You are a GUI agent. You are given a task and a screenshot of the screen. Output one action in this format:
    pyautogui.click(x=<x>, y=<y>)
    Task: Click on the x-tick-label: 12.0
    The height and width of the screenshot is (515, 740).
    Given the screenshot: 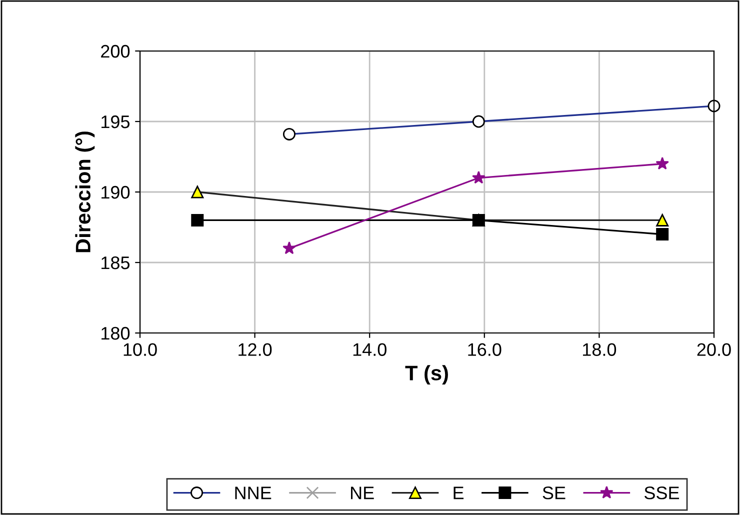 What is the action you would take?
    pyautogui.click(x=255, y=349)
    